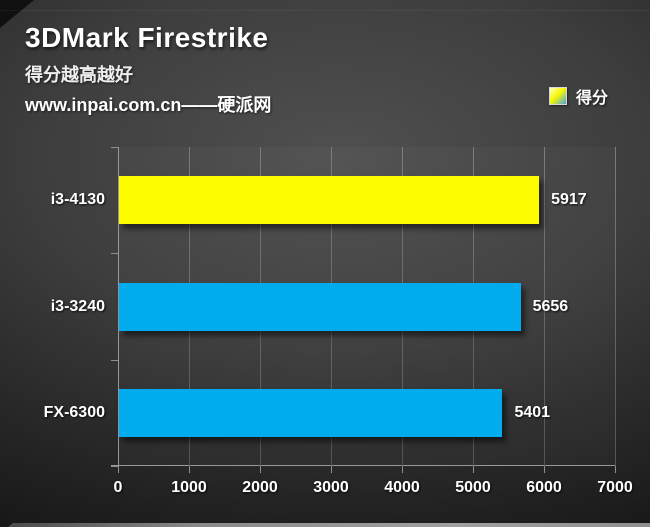 The height and width of the screenshot is (527, 650). What do you see at coordinates (363, 465) in the screenshot?
I see `x-axis-line` at bounding box center [363, 465].